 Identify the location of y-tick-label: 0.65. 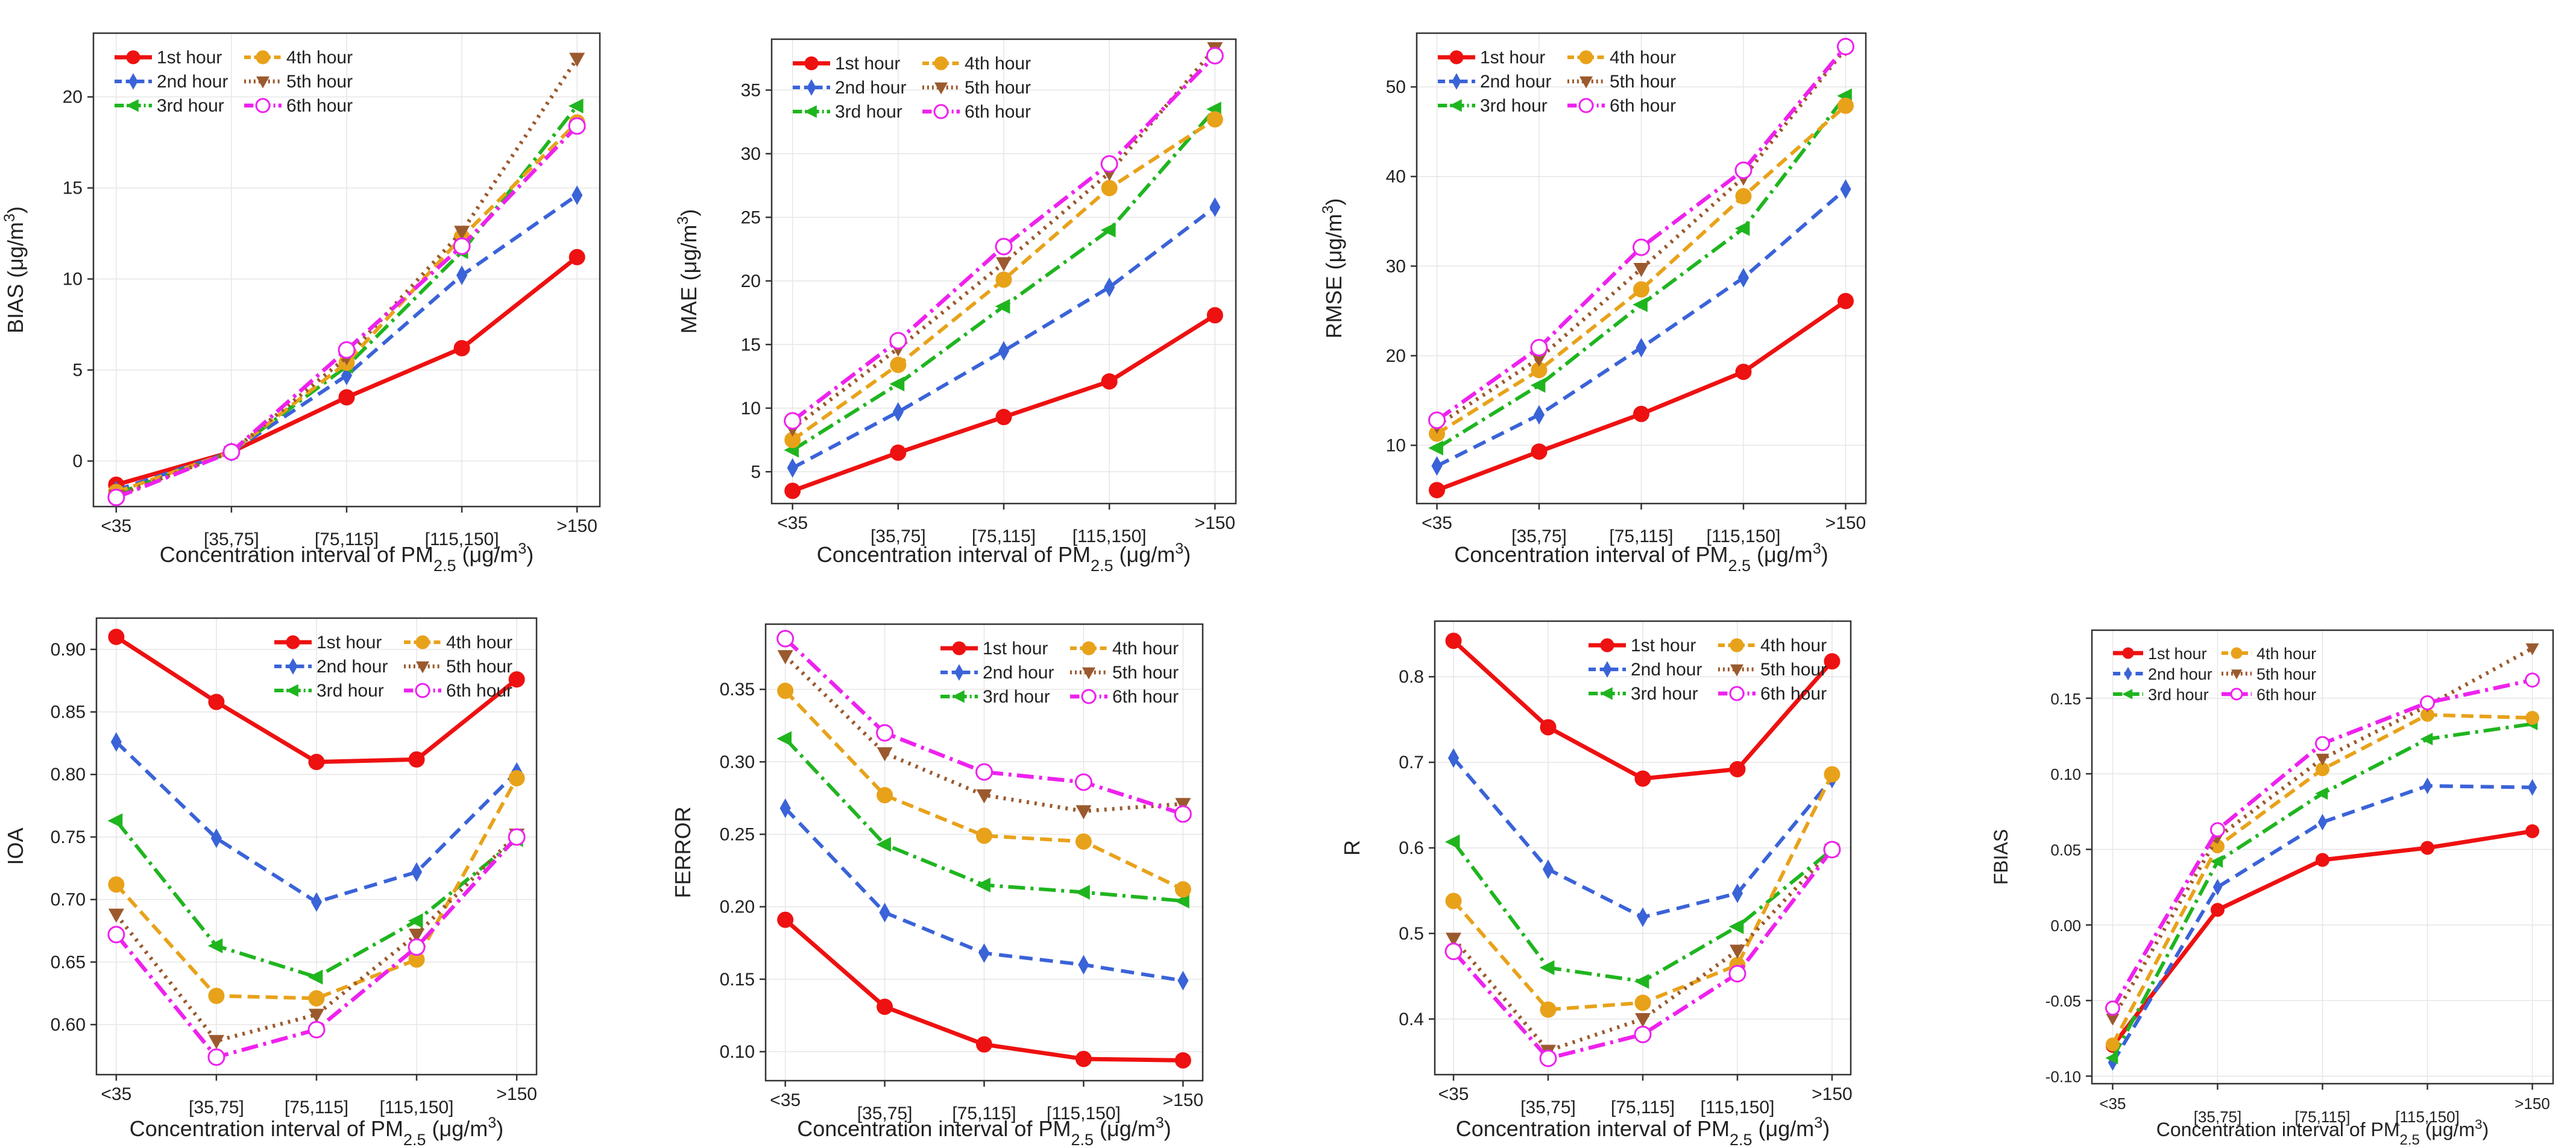
(68, 962).